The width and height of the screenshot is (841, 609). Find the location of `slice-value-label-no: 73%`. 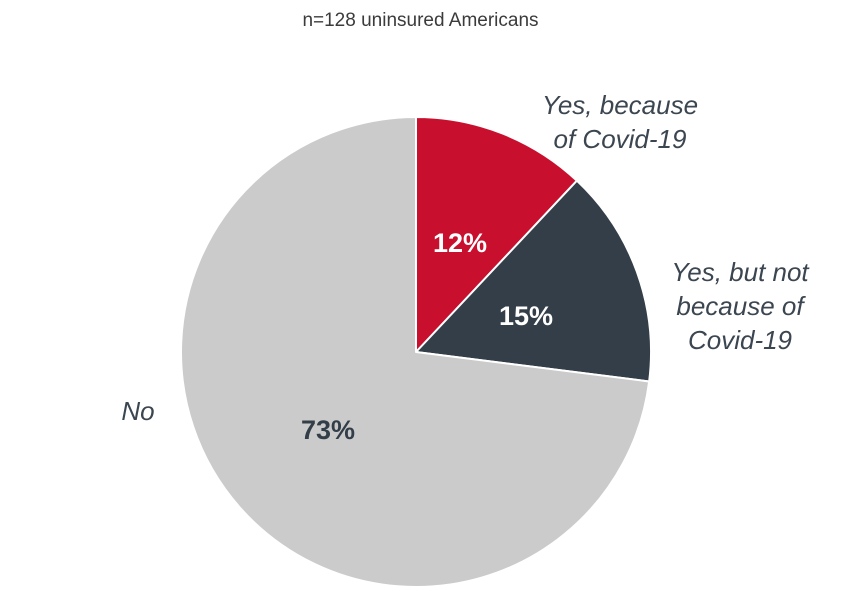

slice-value-label-no: 73% is located at coordinates (328, 430).